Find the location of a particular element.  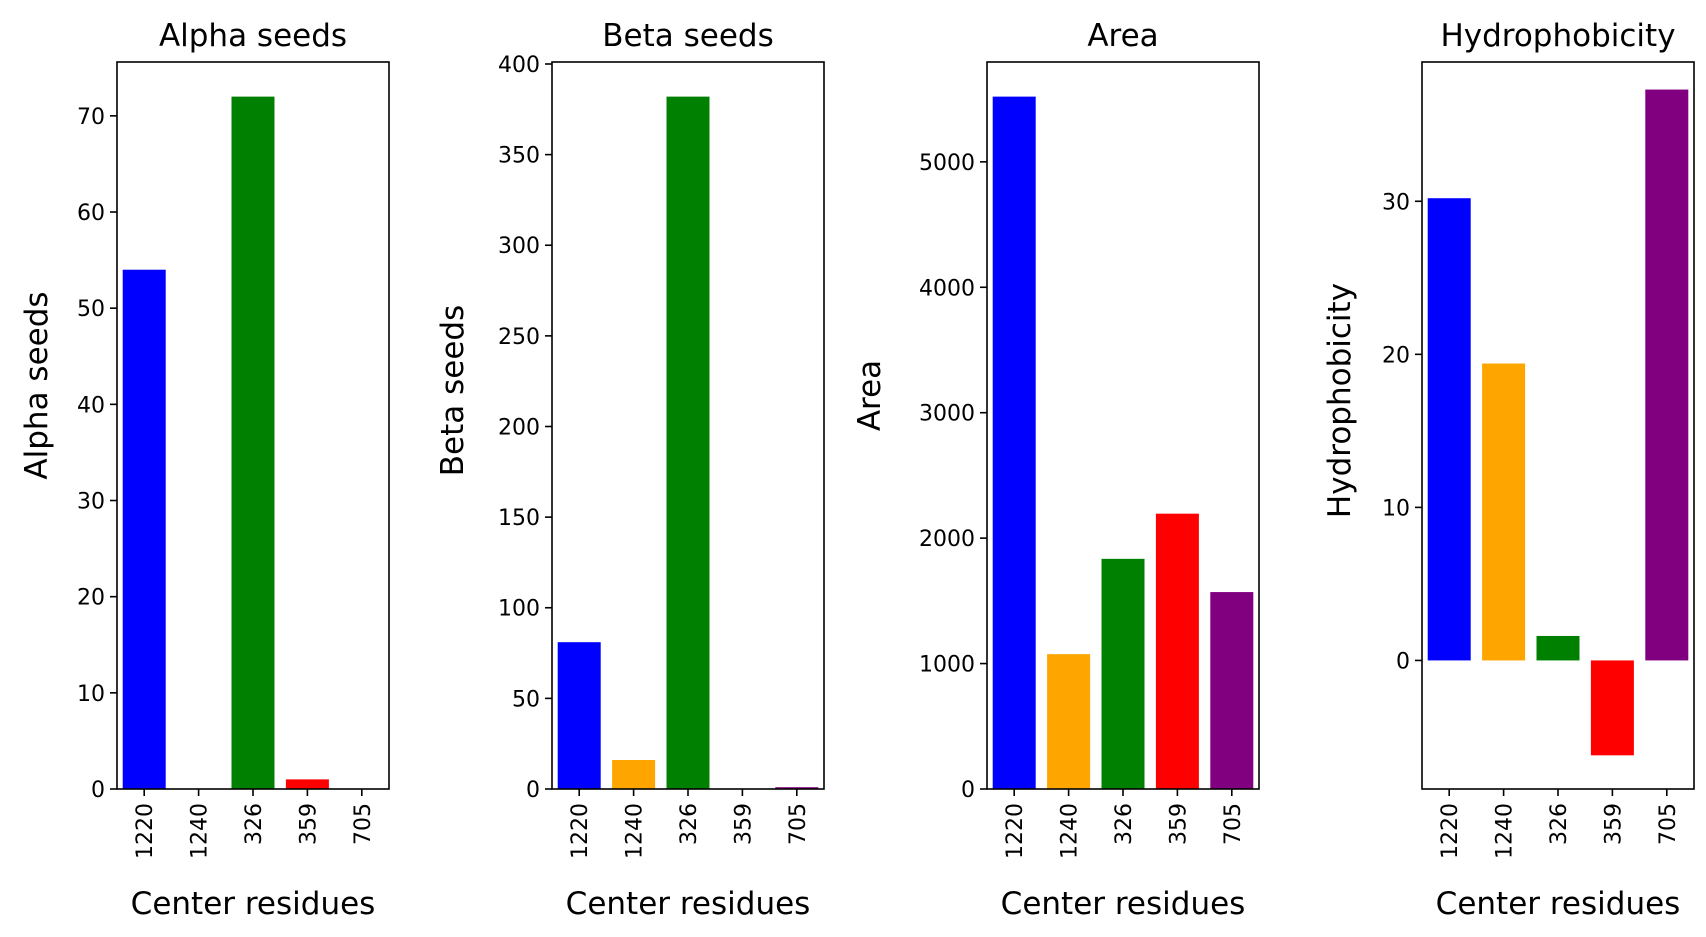

y-tick-label: 1000 is located at coordinates (947, 665).